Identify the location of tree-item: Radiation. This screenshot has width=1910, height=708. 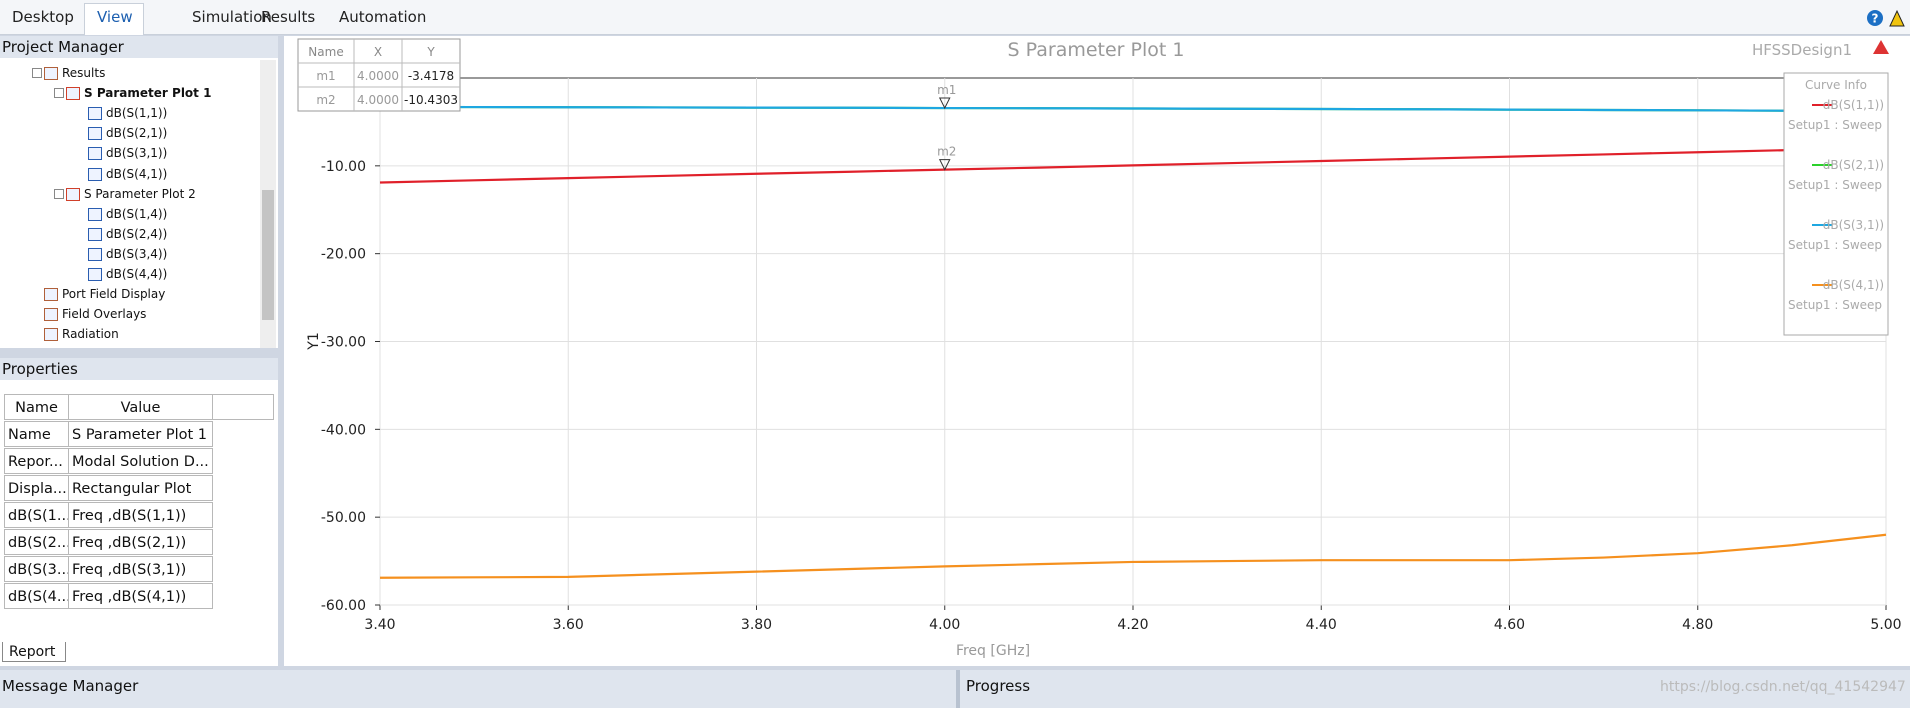
(90, 334).